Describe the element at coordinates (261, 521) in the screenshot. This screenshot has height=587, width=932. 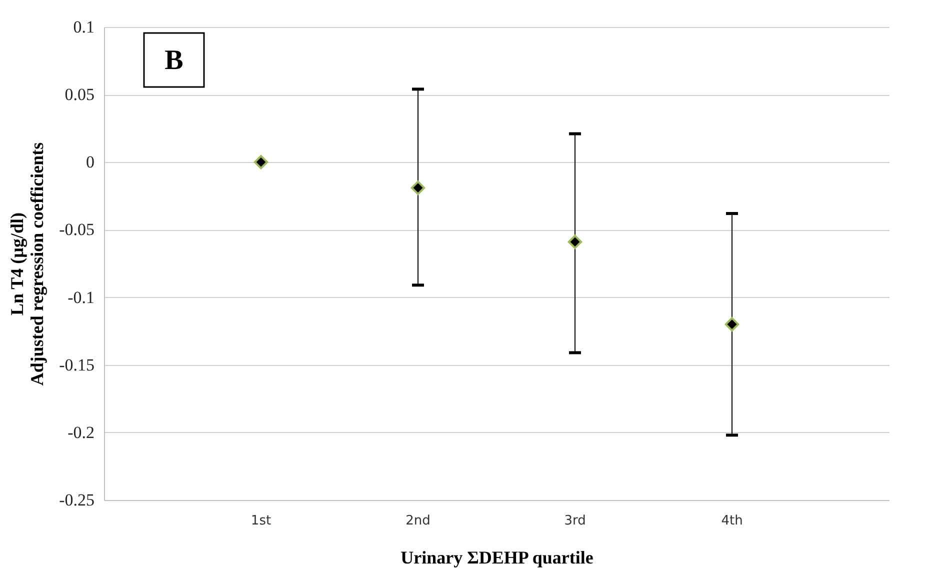
I see `x-tick-label: 1st` at that location.